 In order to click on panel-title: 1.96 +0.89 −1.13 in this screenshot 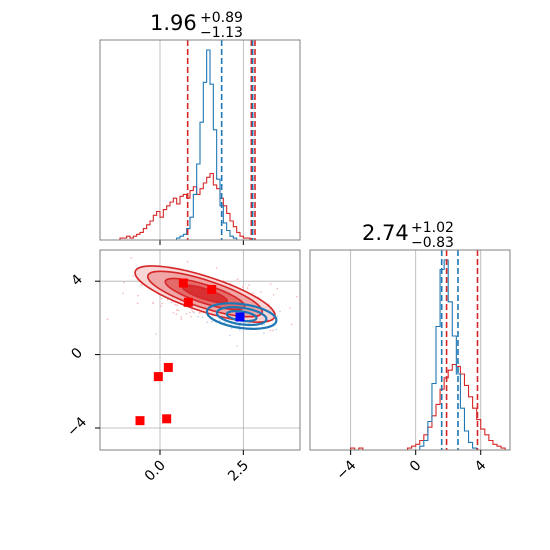, I will do `click(196, 25)`.